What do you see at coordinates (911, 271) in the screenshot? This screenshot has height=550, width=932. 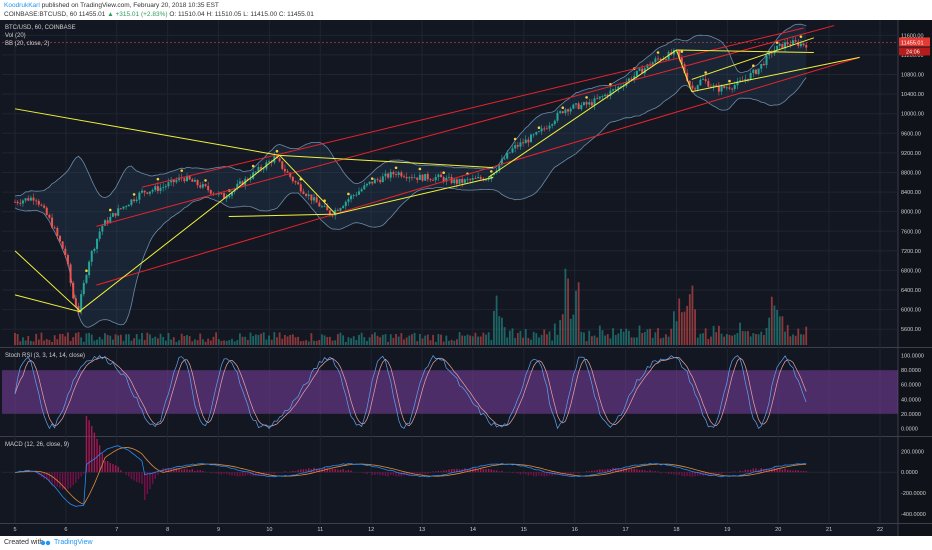 I see `price-tick-label: 6800.00` at bounding box center [911, 271].